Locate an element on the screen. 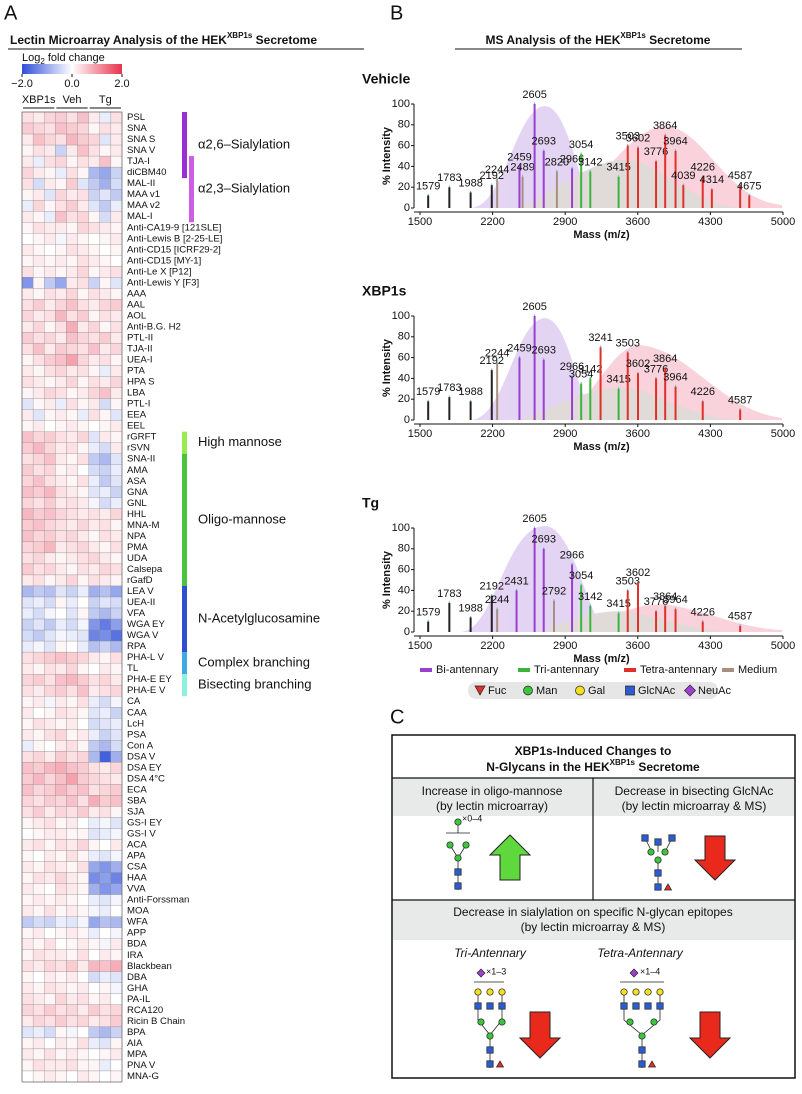 Image resolution: width=802 pixels, height=1094 pixels. row-label: APA is located at coordinates (136, 856).